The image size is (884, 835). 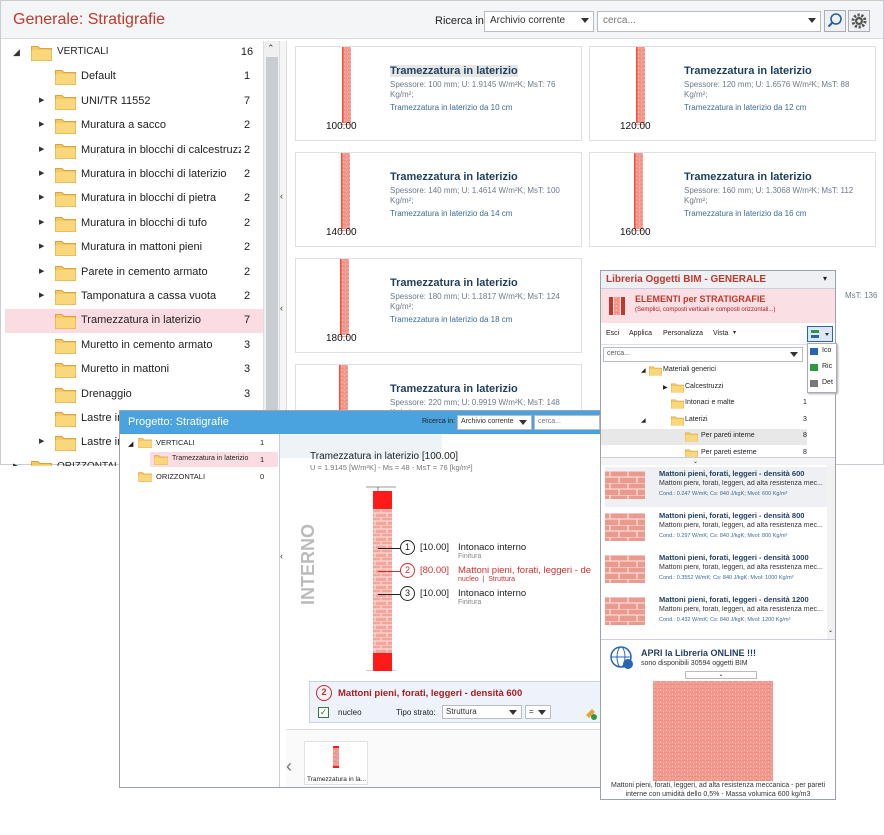 I want to click on icon-view-icon, so click(x=814, y=351).